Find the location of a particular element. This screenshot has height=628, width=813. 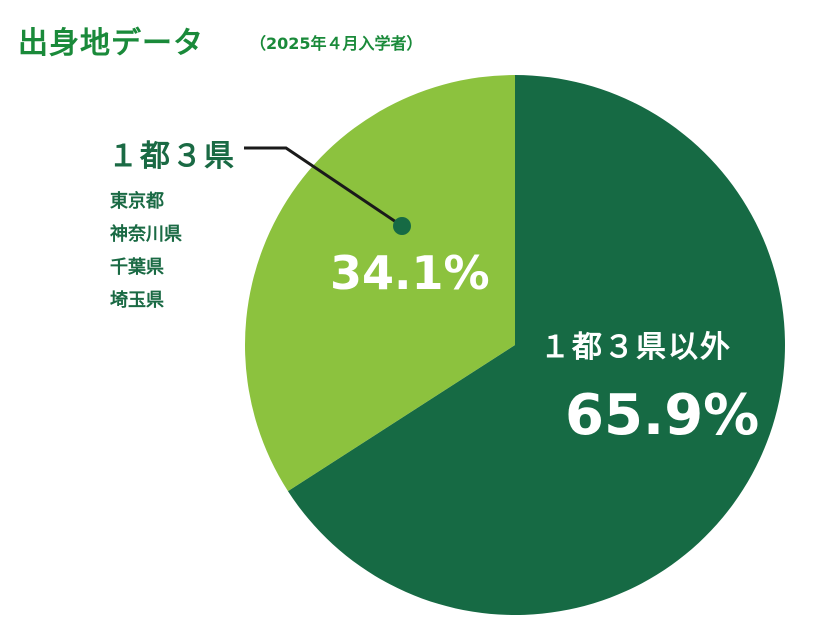

leader-dot is located at coordinates (402, 226).